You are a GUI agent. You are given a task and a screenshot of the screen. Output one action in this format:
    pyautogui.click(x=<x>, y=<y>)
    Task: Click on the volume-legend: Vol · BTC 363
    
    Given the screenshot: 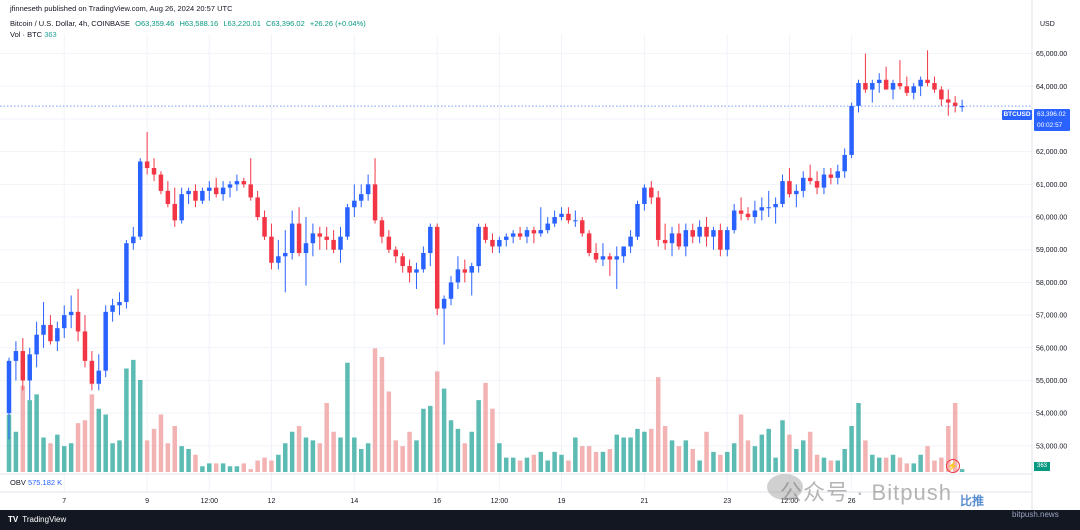 What is the action you would take?
    pyautogui.click(x=33, y=34)
    